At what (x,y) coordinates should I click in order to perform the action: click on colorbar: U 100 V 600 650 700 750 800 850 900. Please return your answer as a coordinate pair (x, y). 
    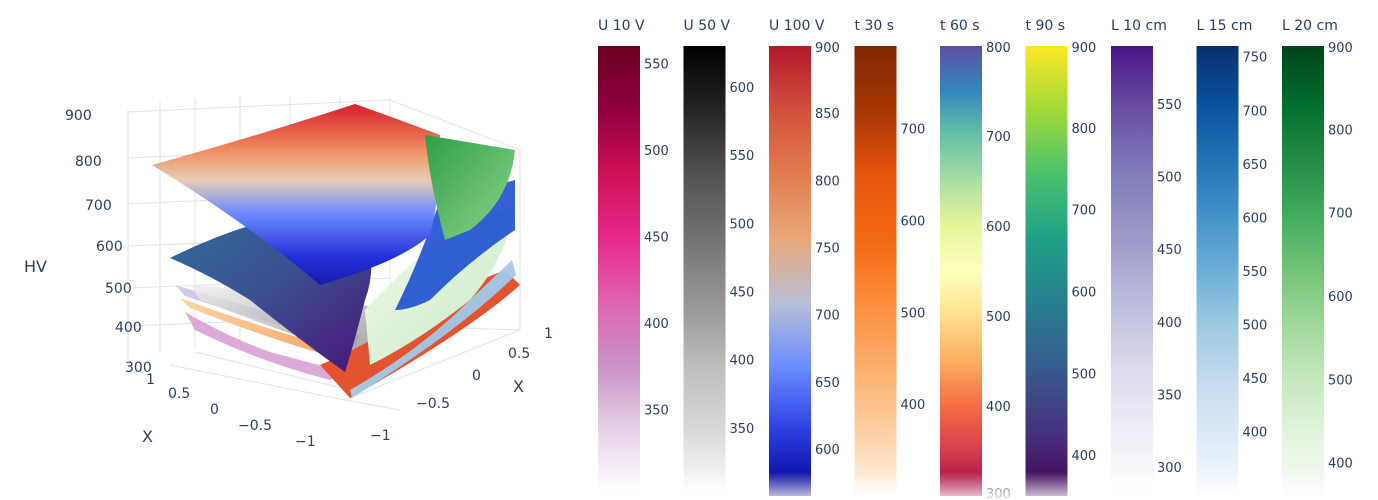
    Looking at the image, I should click on (804, 257).